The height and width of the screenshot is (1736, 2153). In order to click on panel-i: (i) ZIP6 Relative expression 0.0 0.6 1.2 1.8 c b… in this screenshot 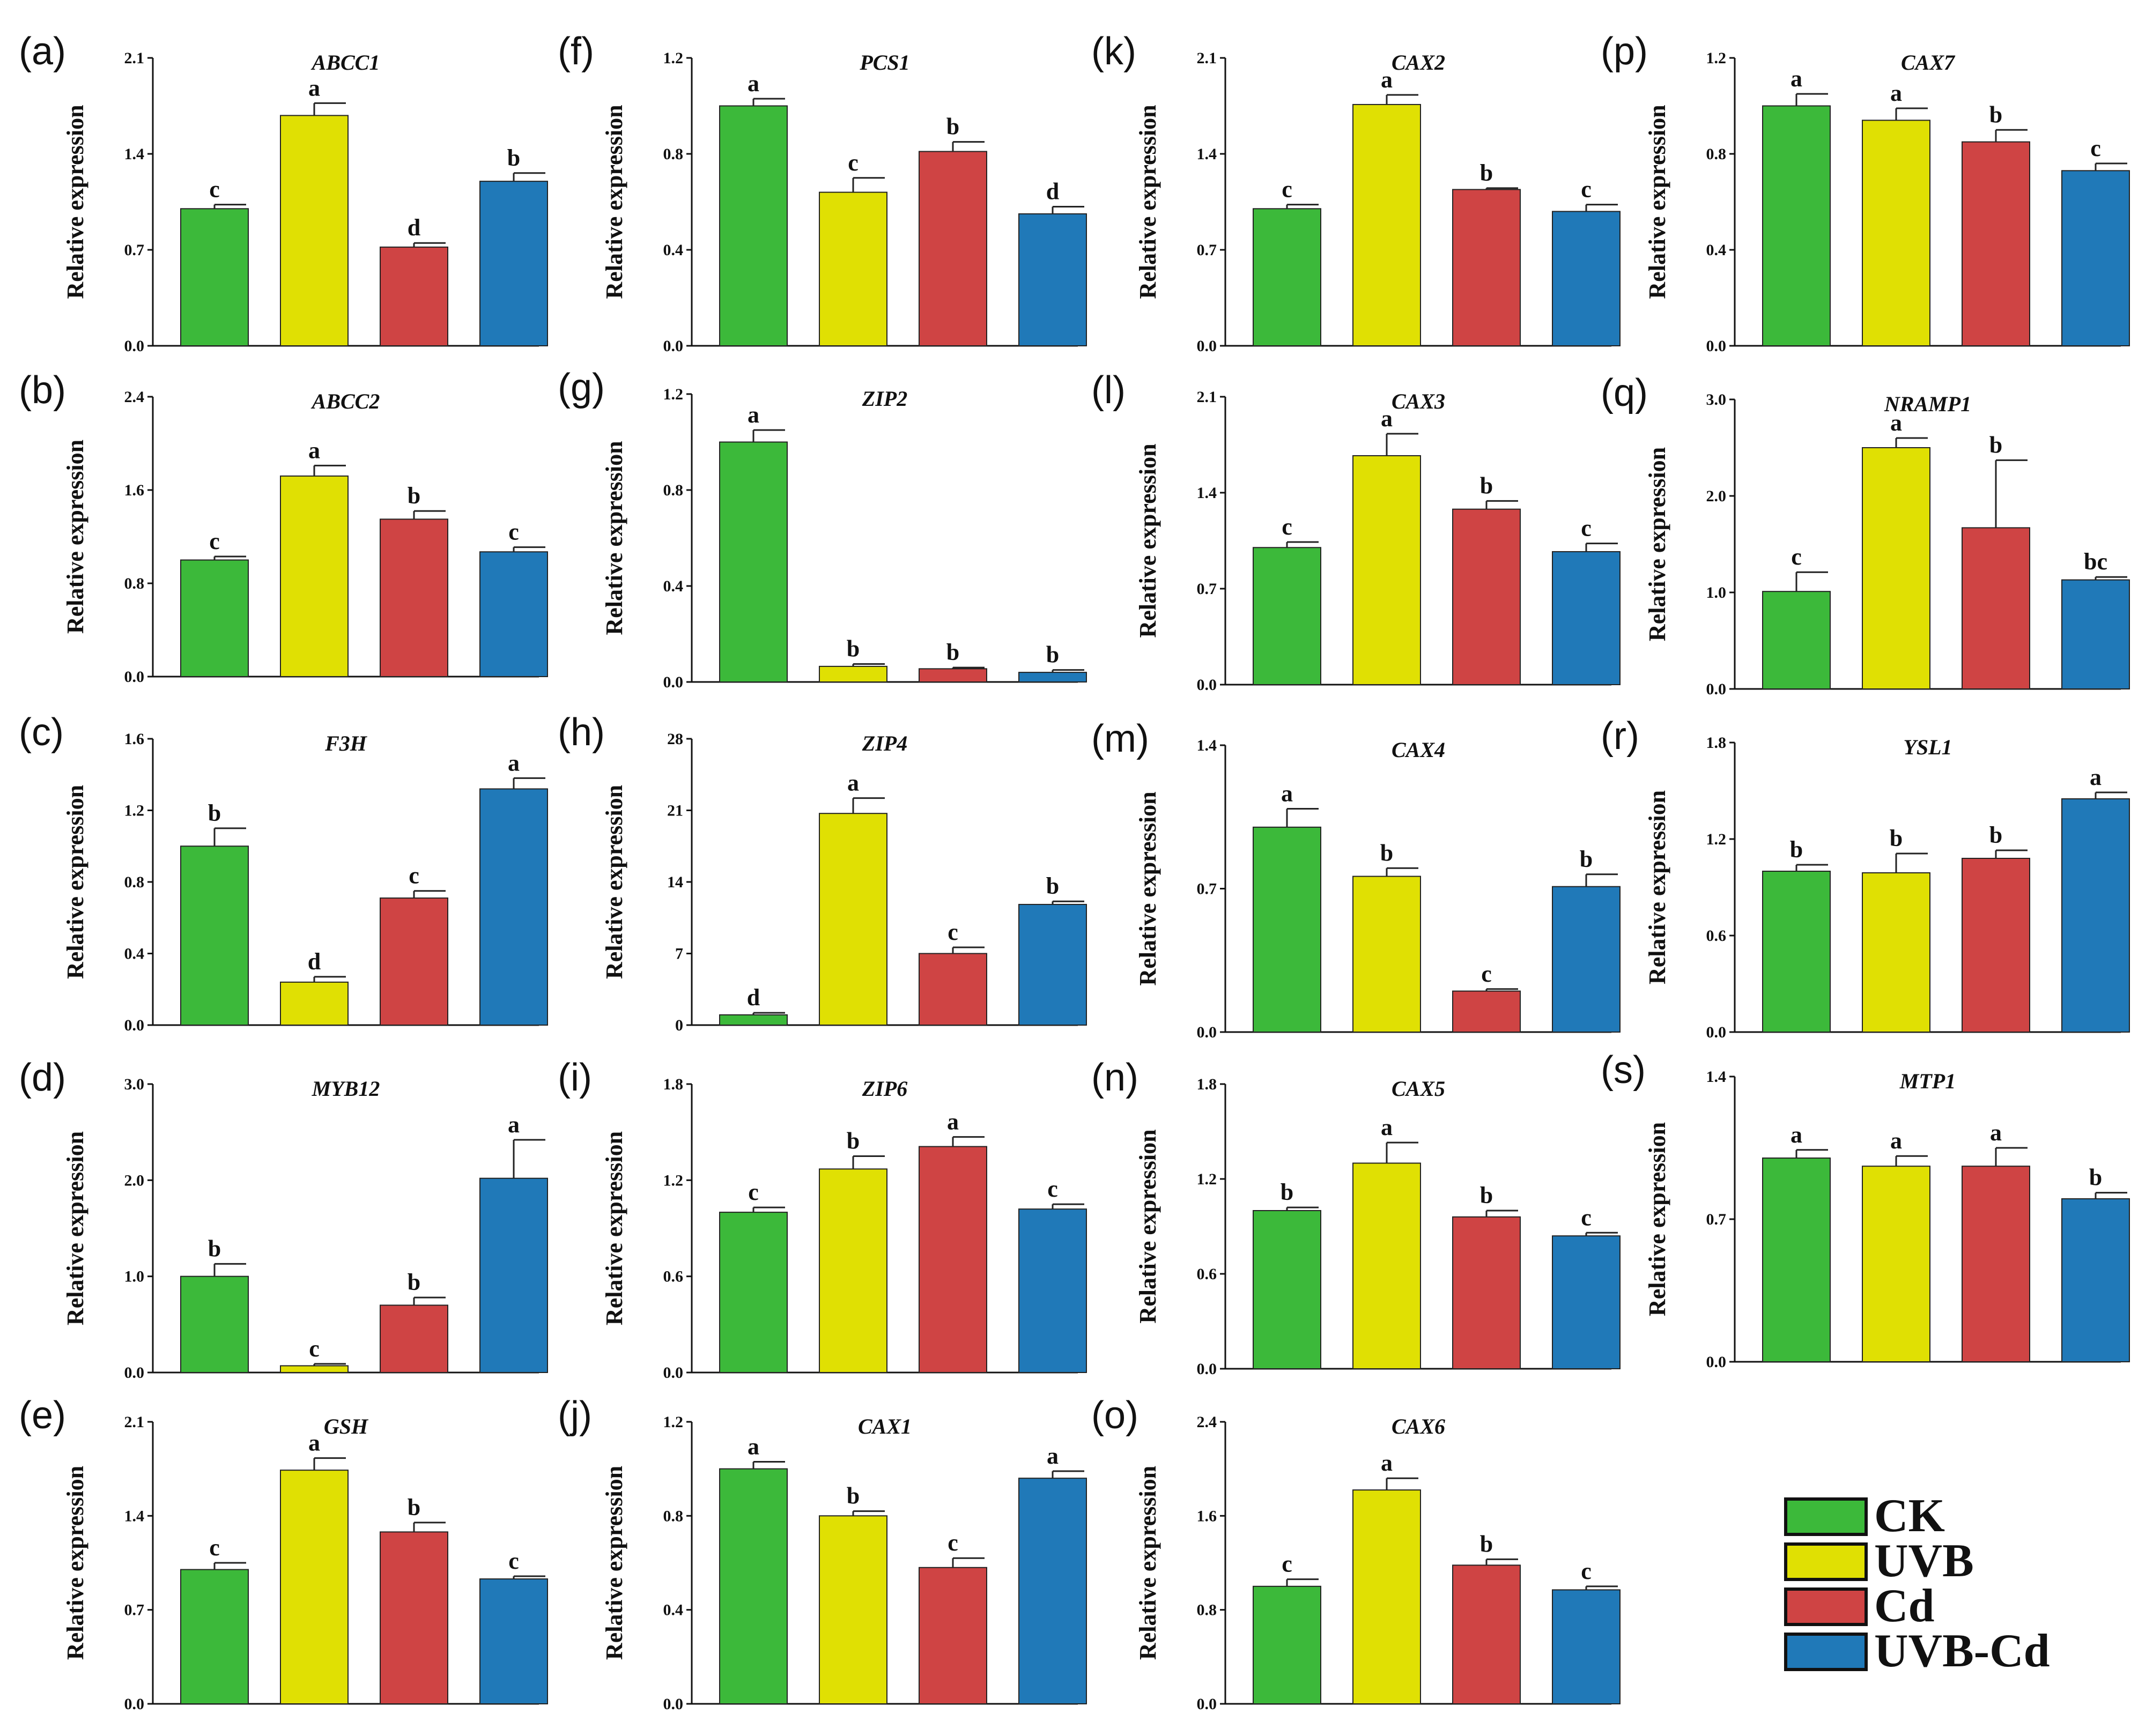, I will do `click(822, 1219)`.